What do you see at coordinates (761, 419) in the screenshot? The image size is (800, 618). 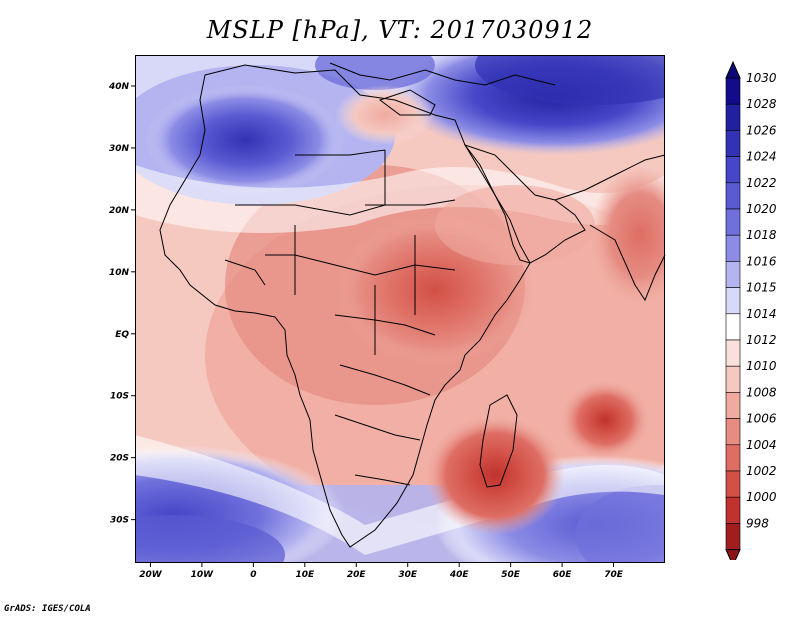 I see `colorbar-label: 1006` at bounding box center [761, 419].